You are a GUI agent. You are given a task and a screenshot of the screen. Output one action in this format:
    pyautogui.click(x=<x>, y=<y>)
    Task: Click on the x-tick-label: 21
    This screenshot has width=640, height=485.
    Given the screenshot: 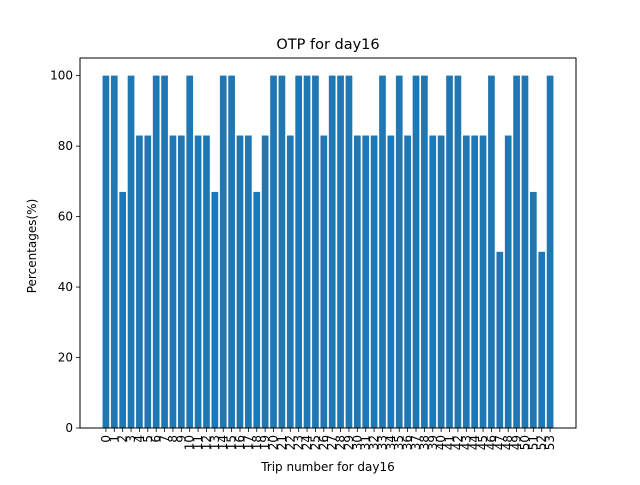 What is the action you would take?
    pyautogui.click(x=282, y=442)
    